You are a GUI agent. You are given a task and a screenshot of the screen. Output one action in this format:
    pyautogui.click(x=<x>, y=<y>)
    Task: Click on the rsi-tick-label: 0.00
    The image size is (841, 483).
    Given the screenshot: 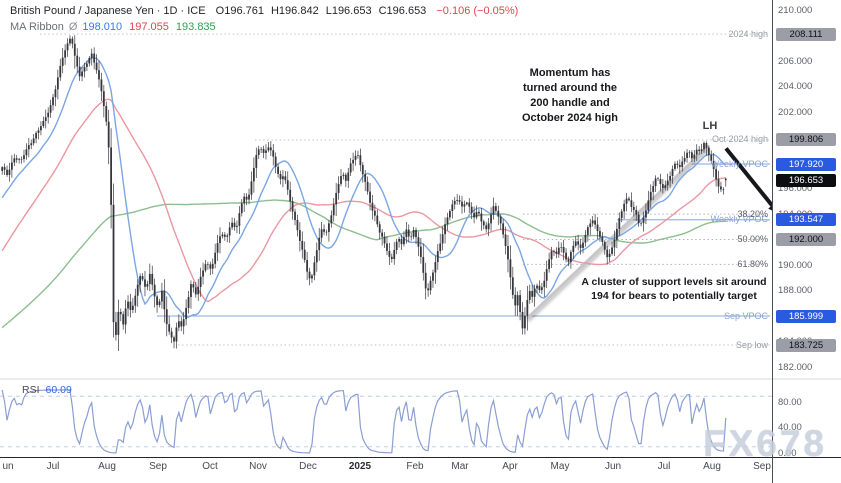 What is the action you would take?
    pyautogui.click(x=787, y=453)
    